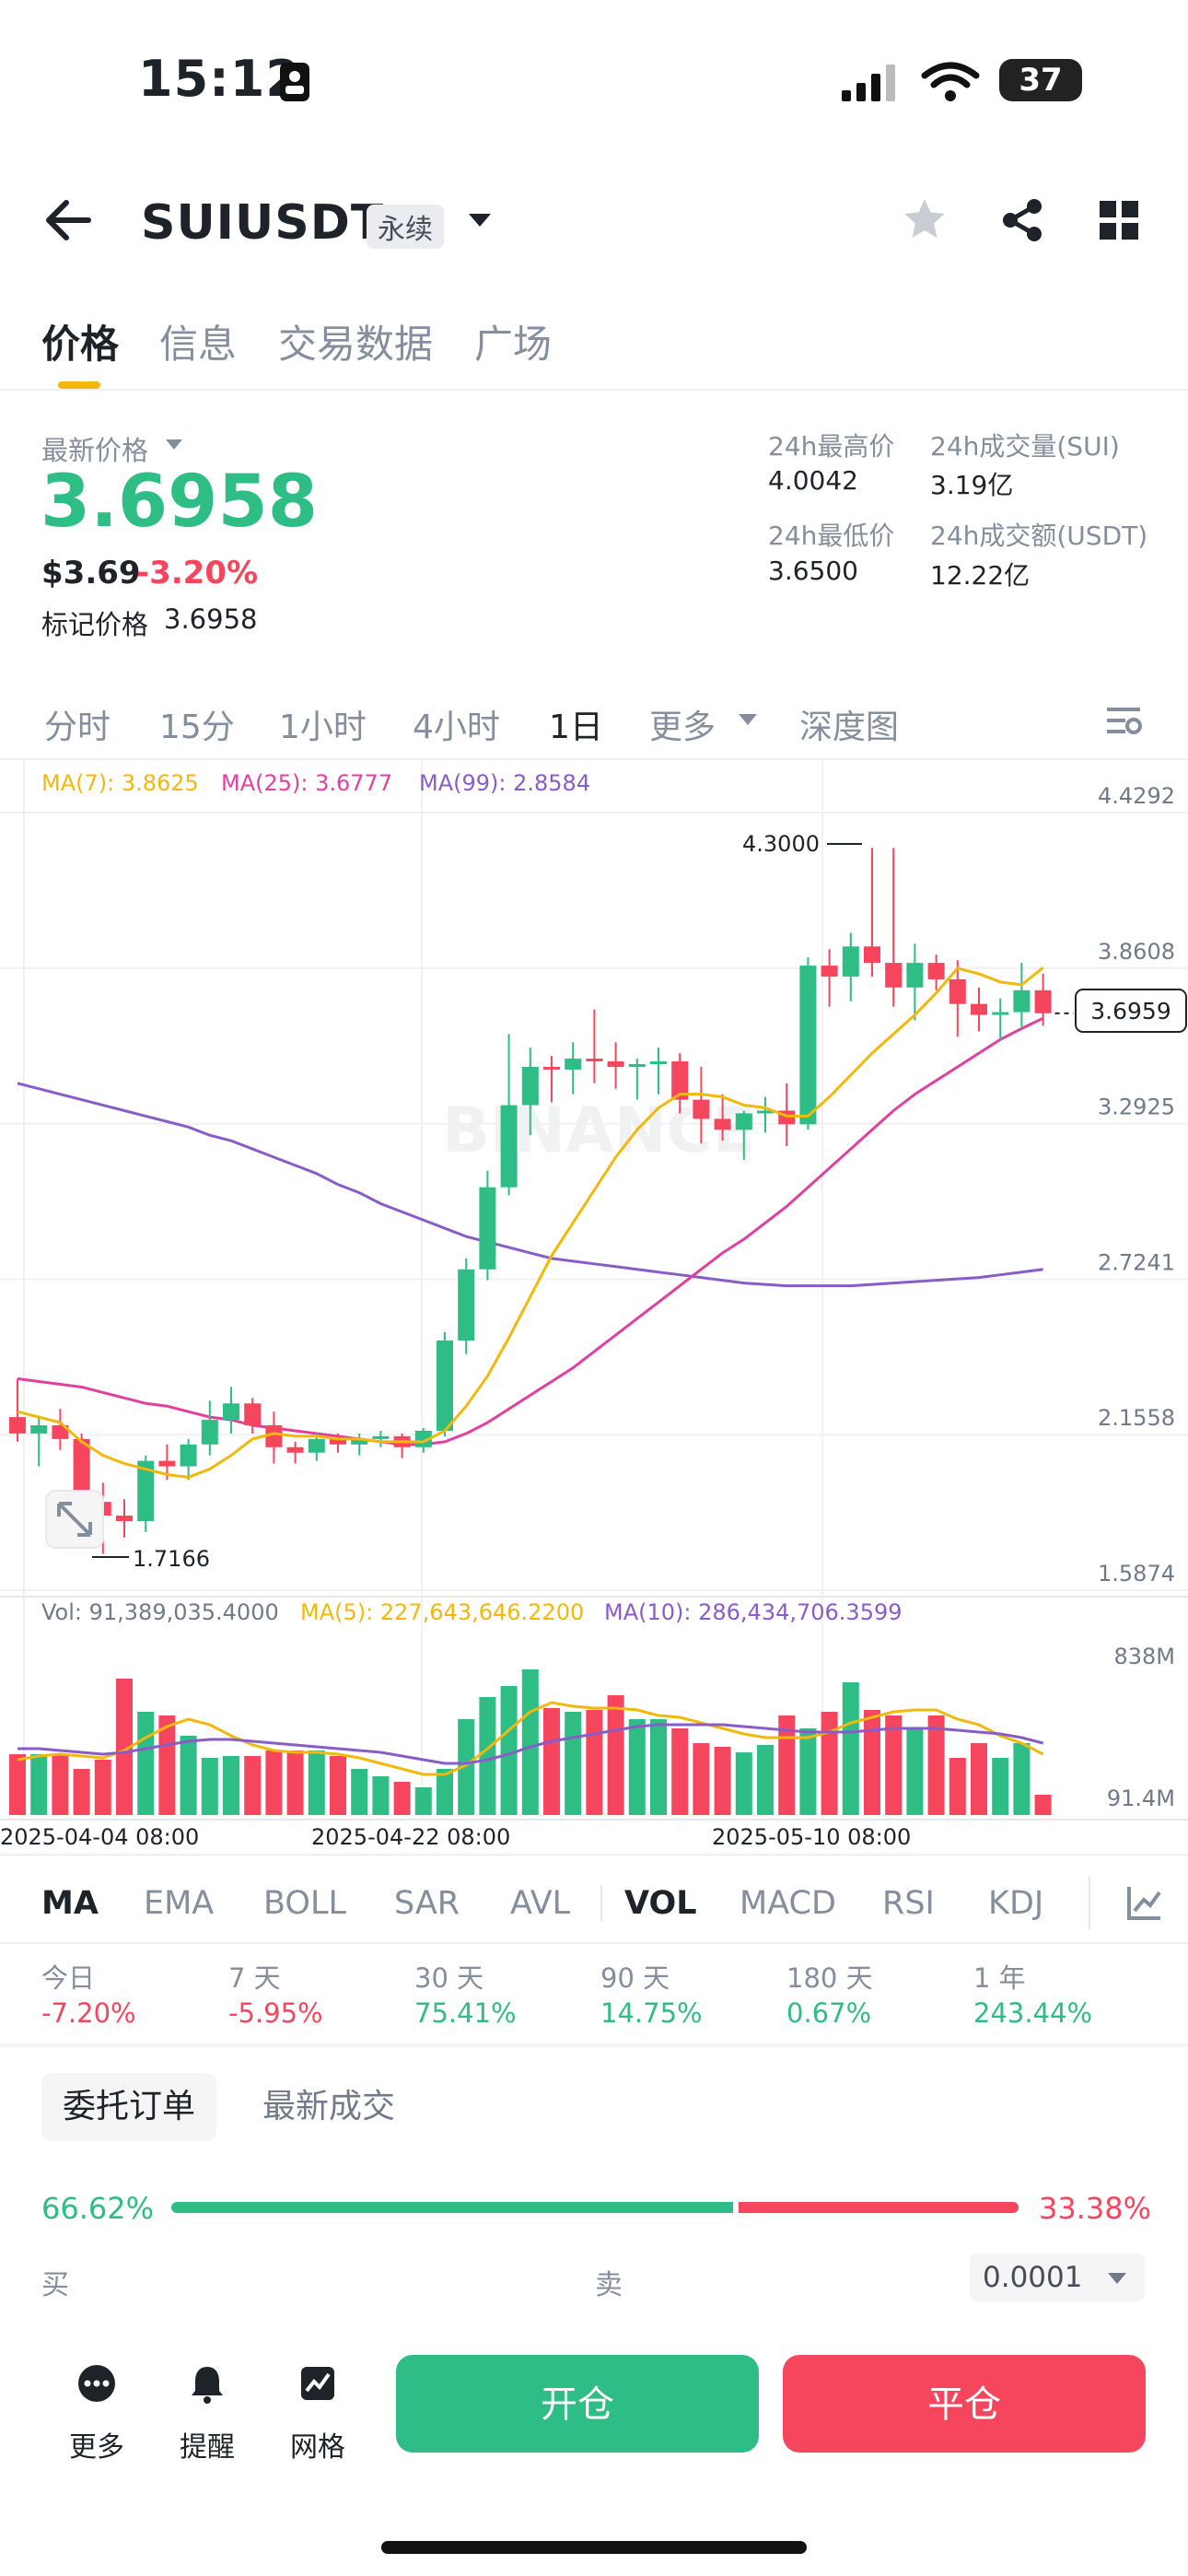 The image size is (1188, 2576). I want to click on vol-usdt-label: 24h成交额(USDT), so click(1039, 536).